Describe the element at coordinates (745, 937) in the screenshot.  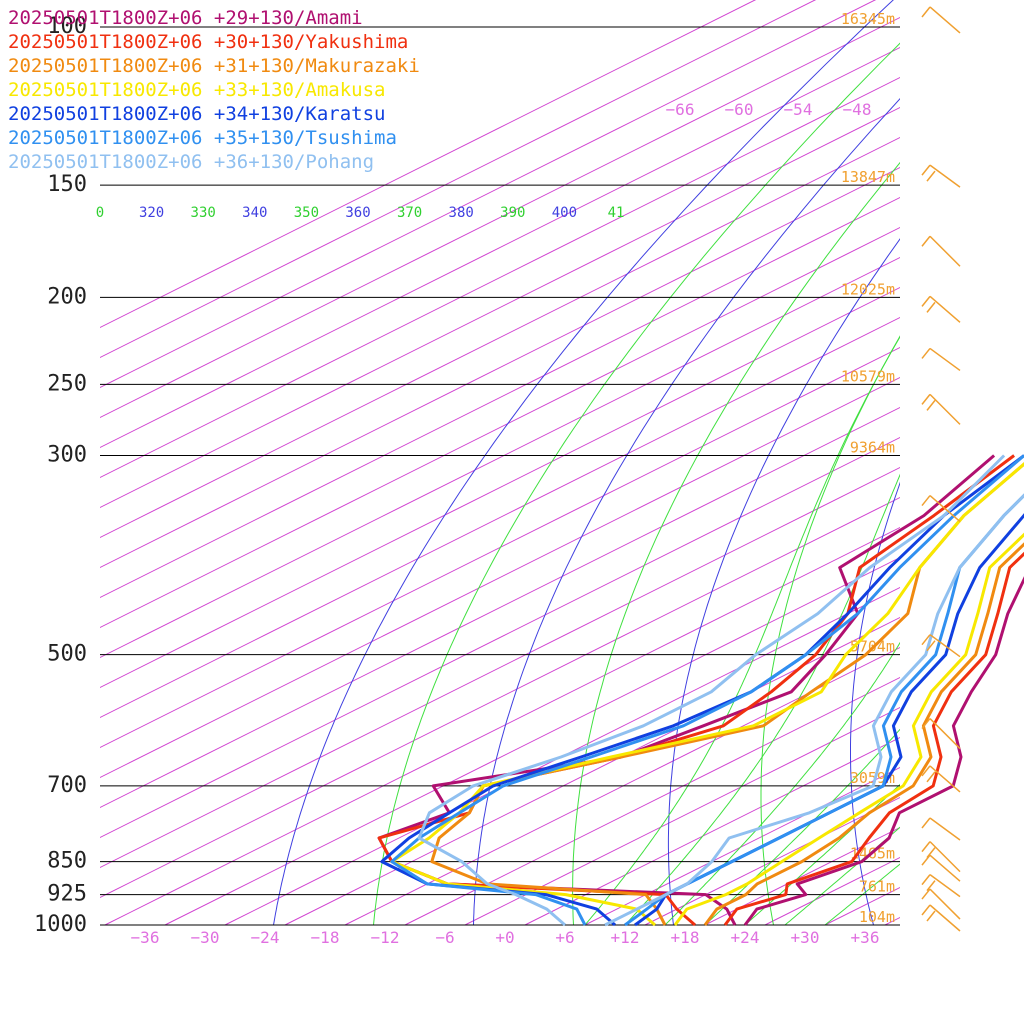
I see `temperature-tick-label: +24` at that location.